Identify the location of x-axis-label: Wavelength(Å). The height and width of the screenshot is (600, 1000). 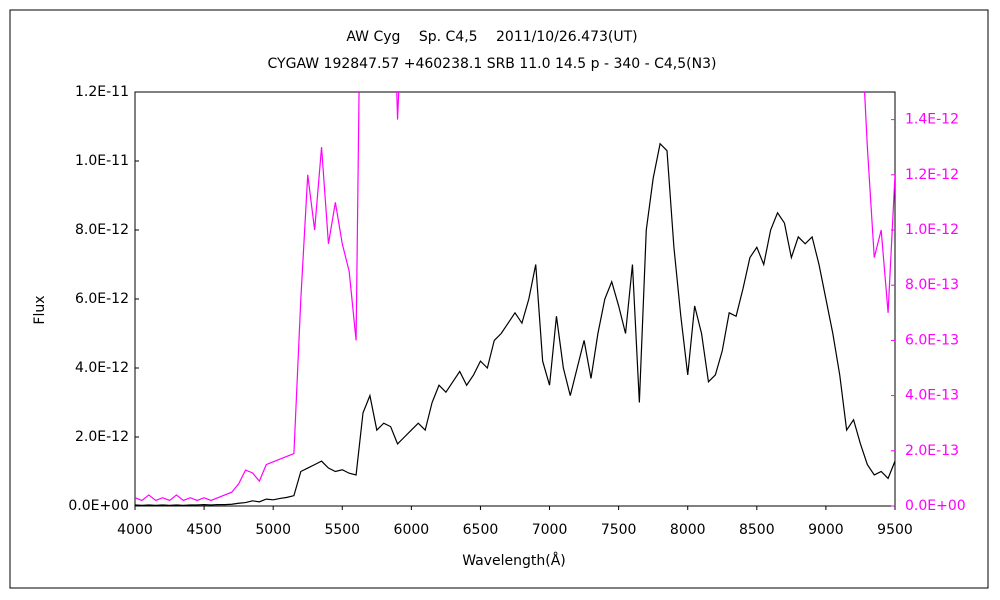
(514, 560).